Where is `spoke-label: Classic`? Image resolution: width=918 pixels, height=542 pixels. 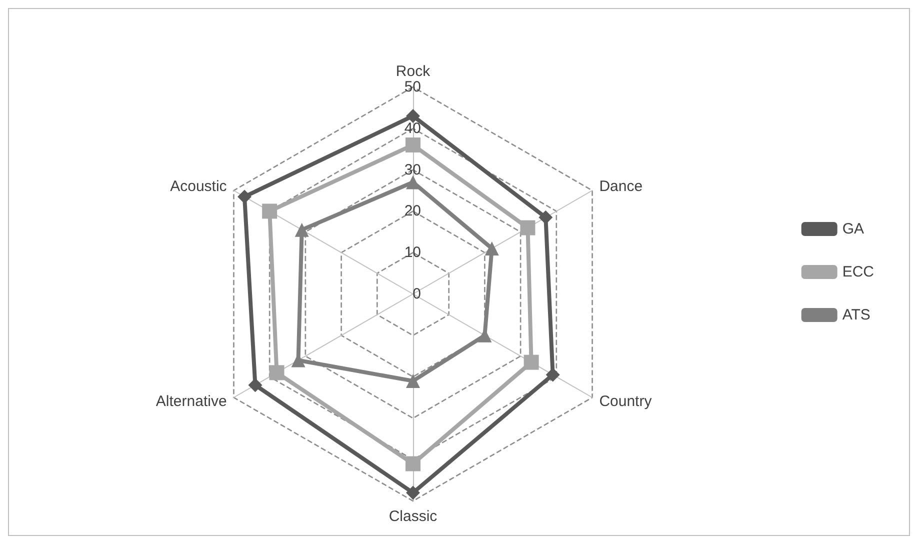
spoke-label: Classic is located at coordinates (413, 516).